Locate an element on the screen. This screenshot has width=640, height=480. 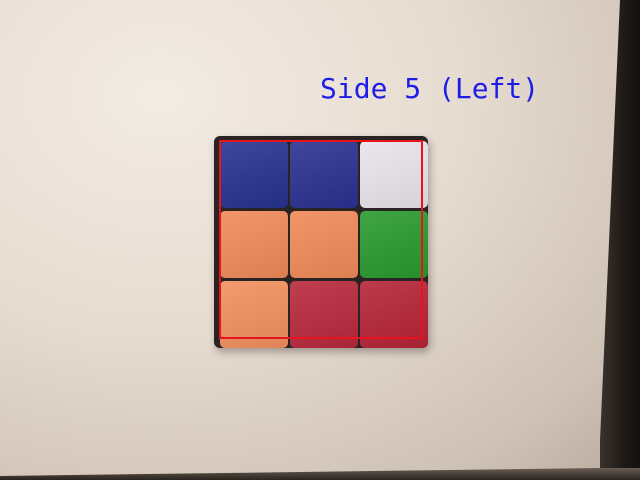
sticker-blue-r1c1 is located at coordinates (254, 174).